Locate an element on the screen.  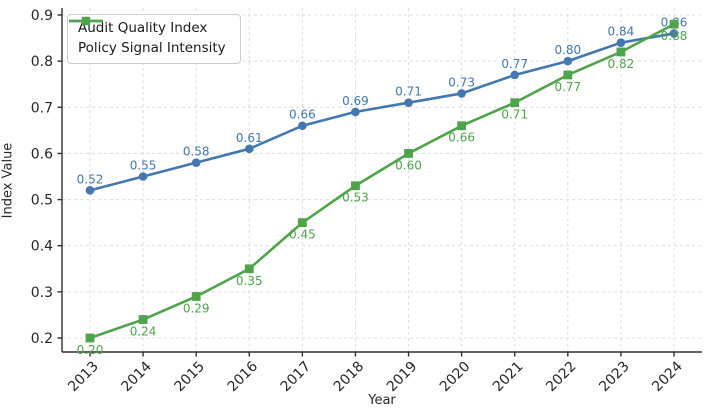
legend-item-policy-signal-intensity: Policy Signal Intensity is located at coordinates (147, 36).